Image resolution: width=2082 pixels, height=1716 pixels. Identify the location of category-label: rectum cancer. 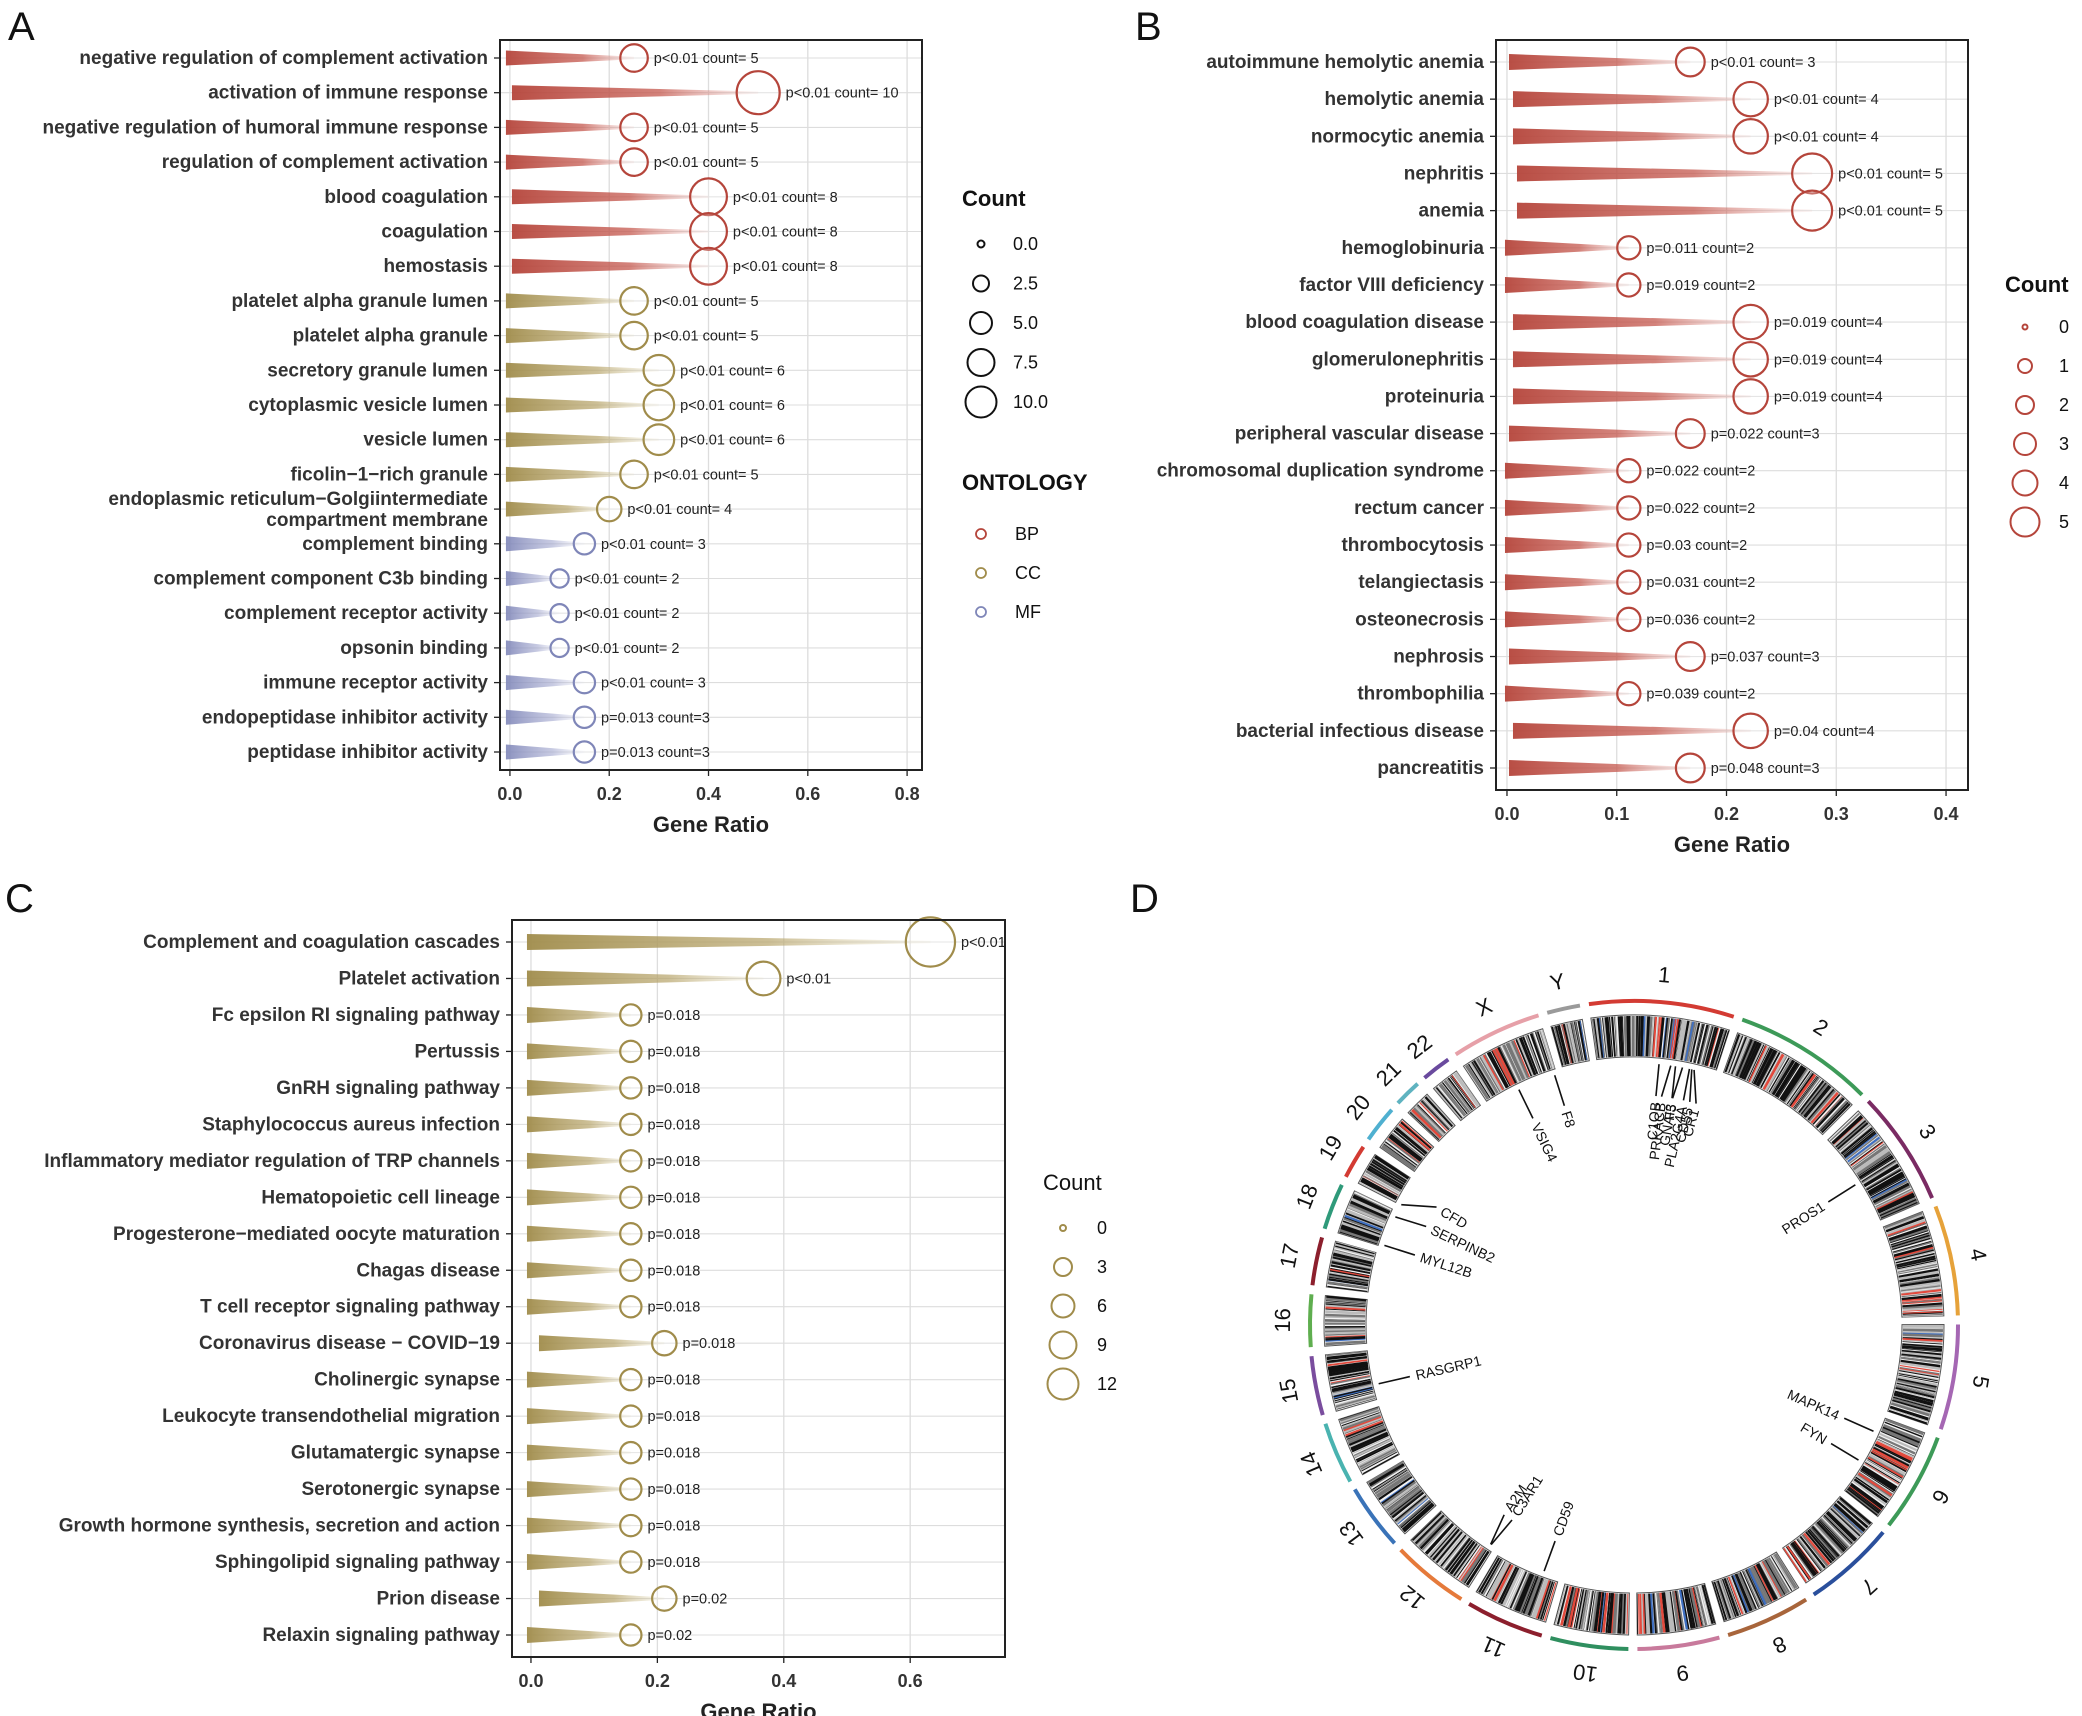
(1419, 508).